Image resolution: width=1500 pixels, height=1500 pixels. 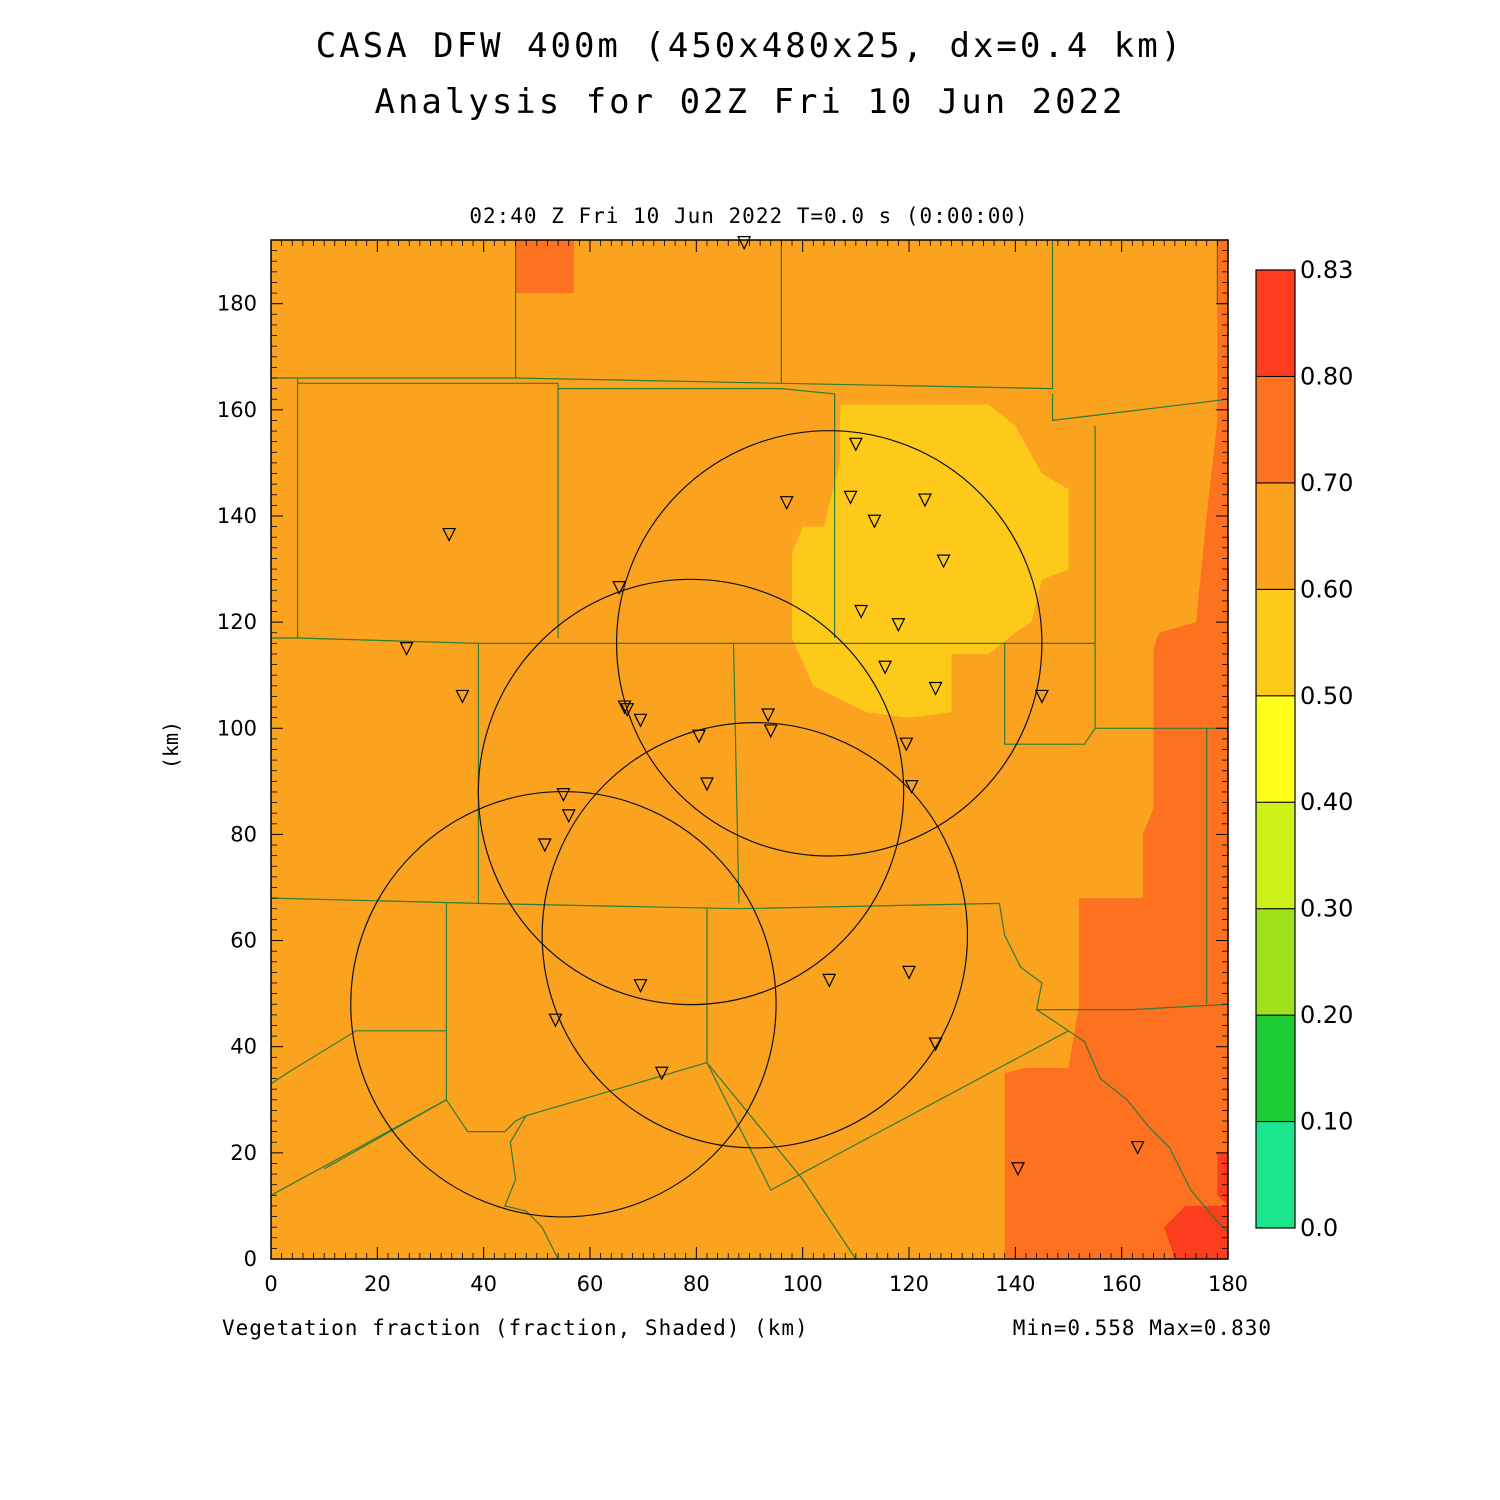 I want to click on x-tick-label: 160, so click(x=1122, y=1284).